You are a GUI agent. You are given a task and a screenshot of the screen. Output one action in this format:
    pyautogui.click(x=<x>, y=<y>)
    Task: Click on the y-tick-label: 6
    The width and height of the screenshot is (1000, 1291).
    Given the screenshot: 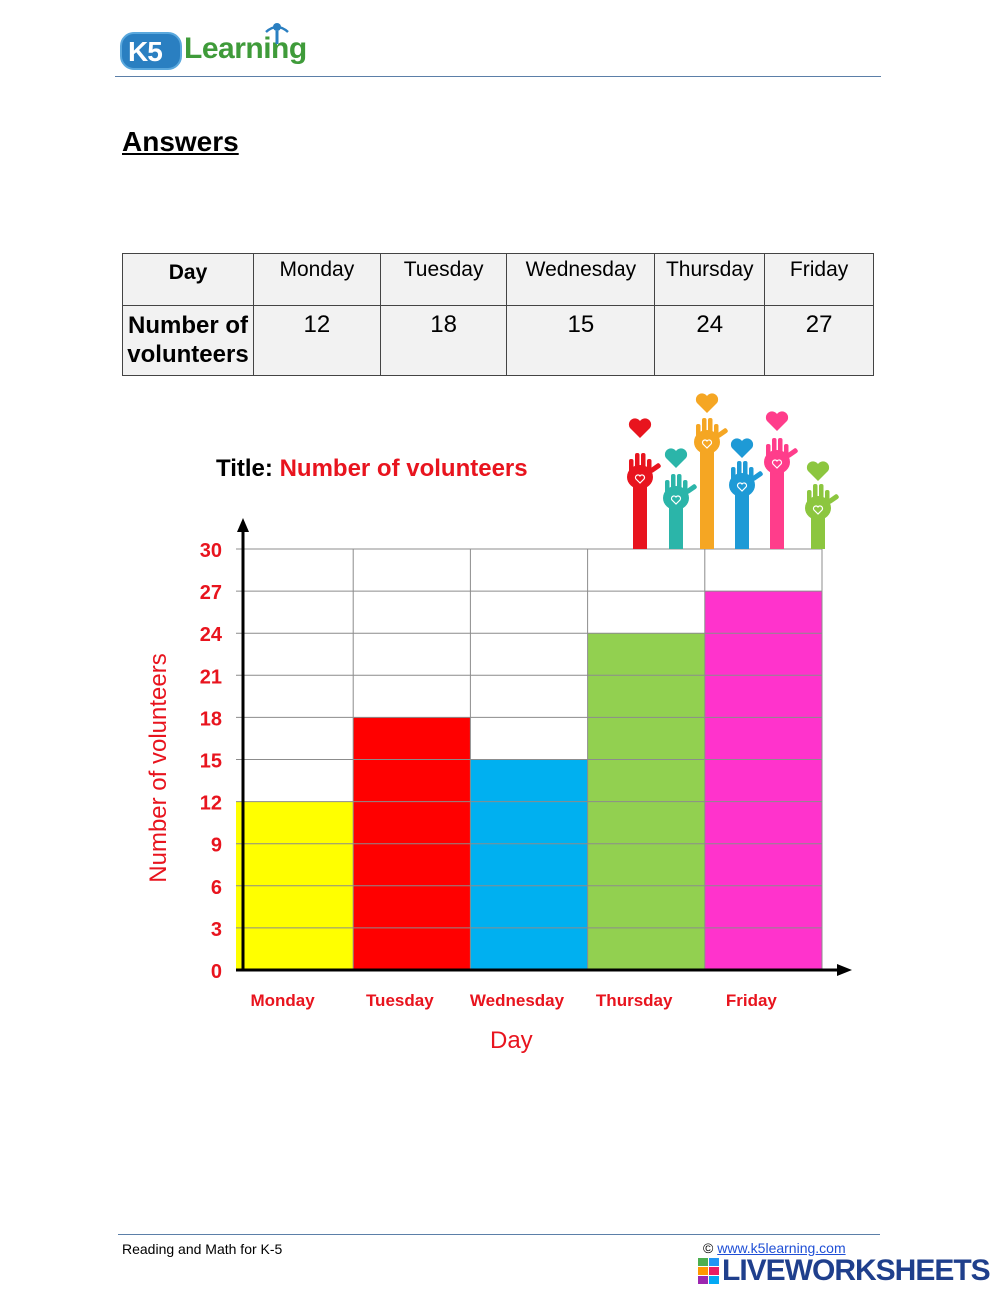 What is the action you would take?
    pyautogui.click(x=216, y=888)
    